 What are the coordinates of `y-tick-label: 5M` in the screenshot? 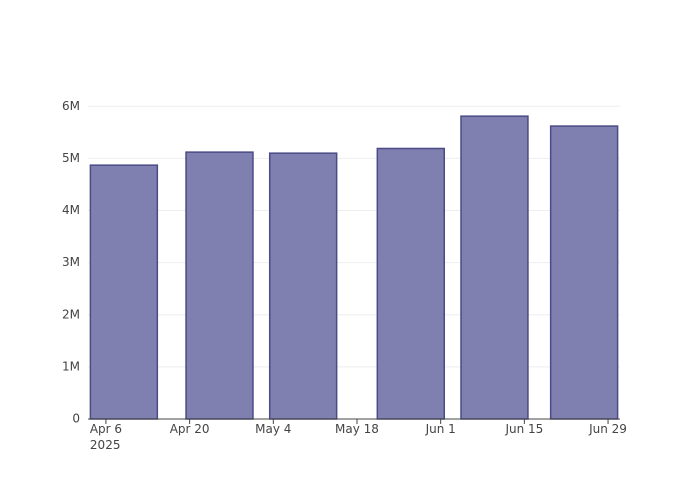 It's located at (71, 158).